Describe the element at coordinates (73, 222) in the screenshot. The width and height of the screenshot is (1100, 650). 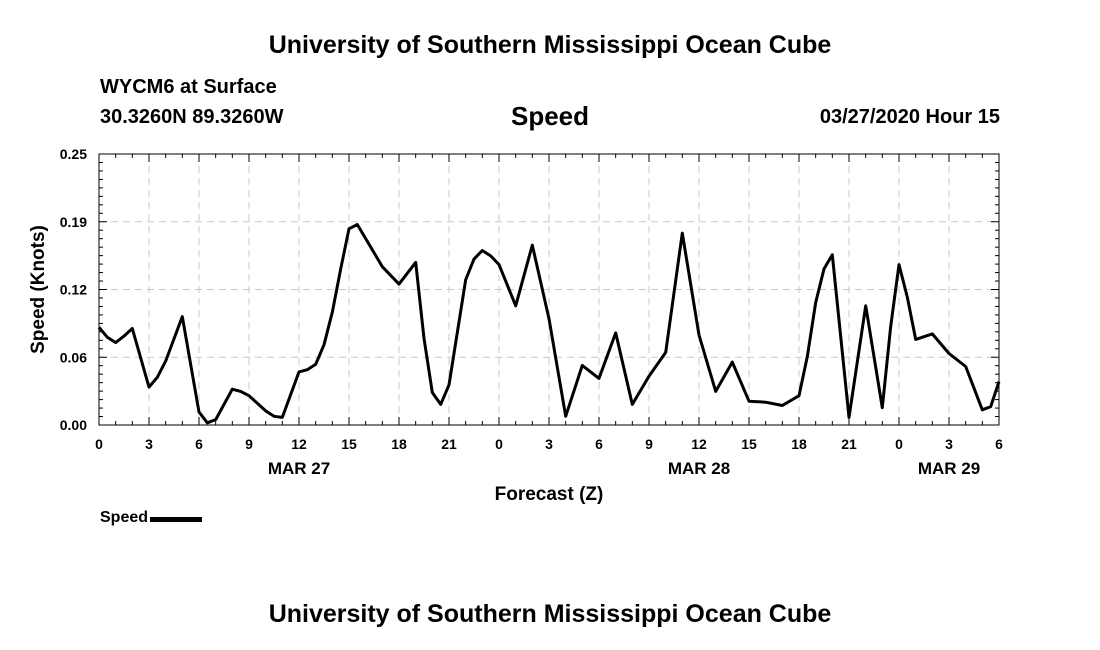
I see `y-tick-label: 0.19` at that location.